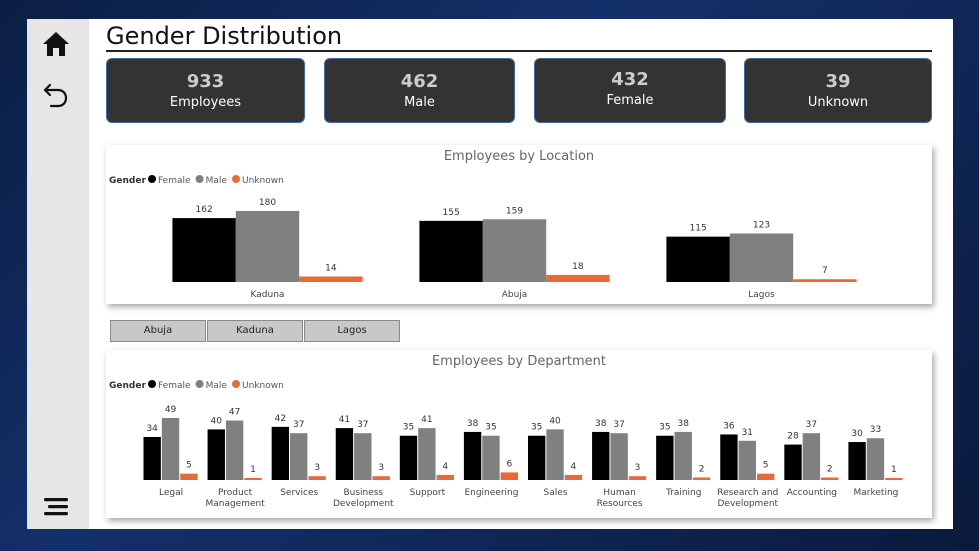 The height and width of the screenshot is (551, 979). Describe the element at coordinates (857, 434) in the screenshot. I see `data-label: 30` at that location.